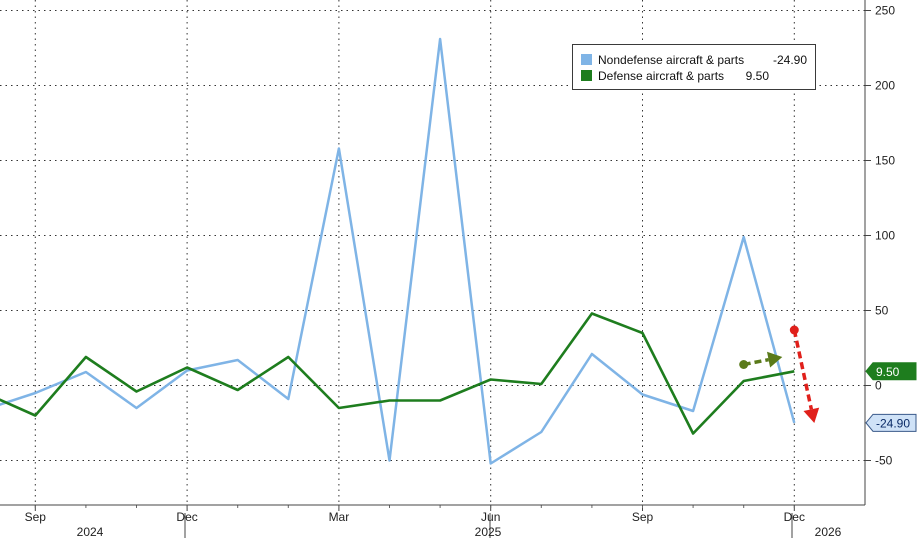 Image resolution: width=920 pixels, height=538 pixels. What do you see at coordinates (661, 76) in the screenshot?
I see `legend-label-defense: Defense aircraft & parts` at bounding box center [661, 76].